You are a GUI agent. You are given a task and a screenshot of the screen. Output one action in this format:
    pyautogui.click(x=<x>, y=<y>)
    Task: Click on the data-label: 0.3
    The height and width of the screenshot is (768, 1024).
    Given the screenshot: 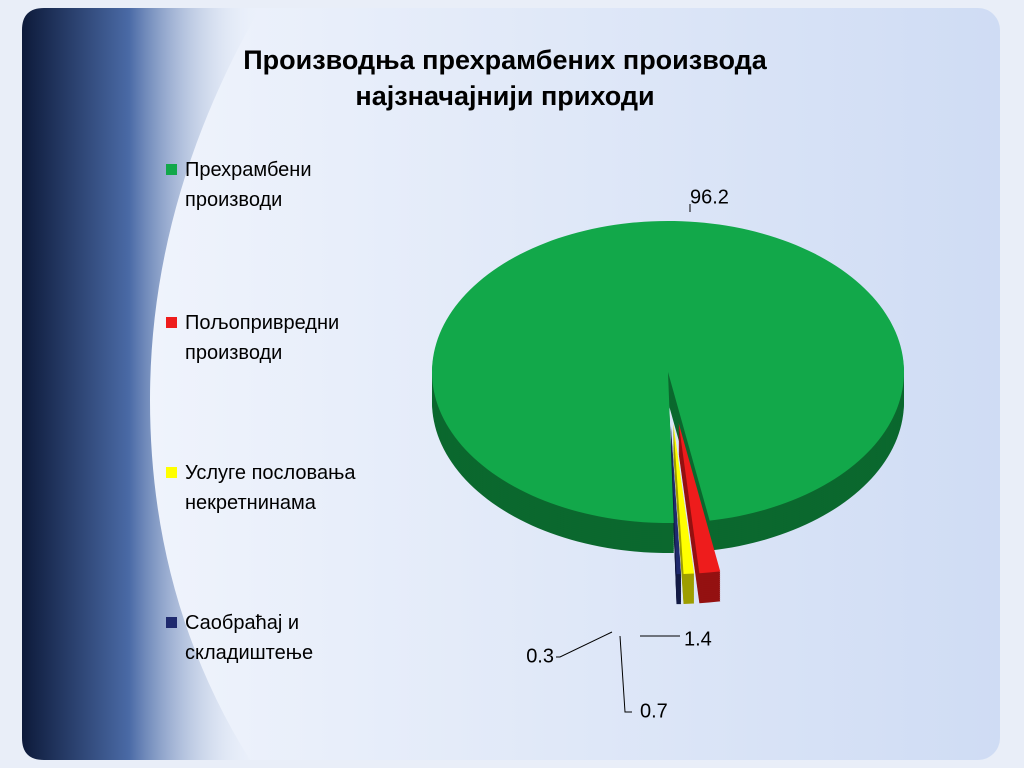 What is the action you would take?
    pyautogui.click(x=540, y=656)
    